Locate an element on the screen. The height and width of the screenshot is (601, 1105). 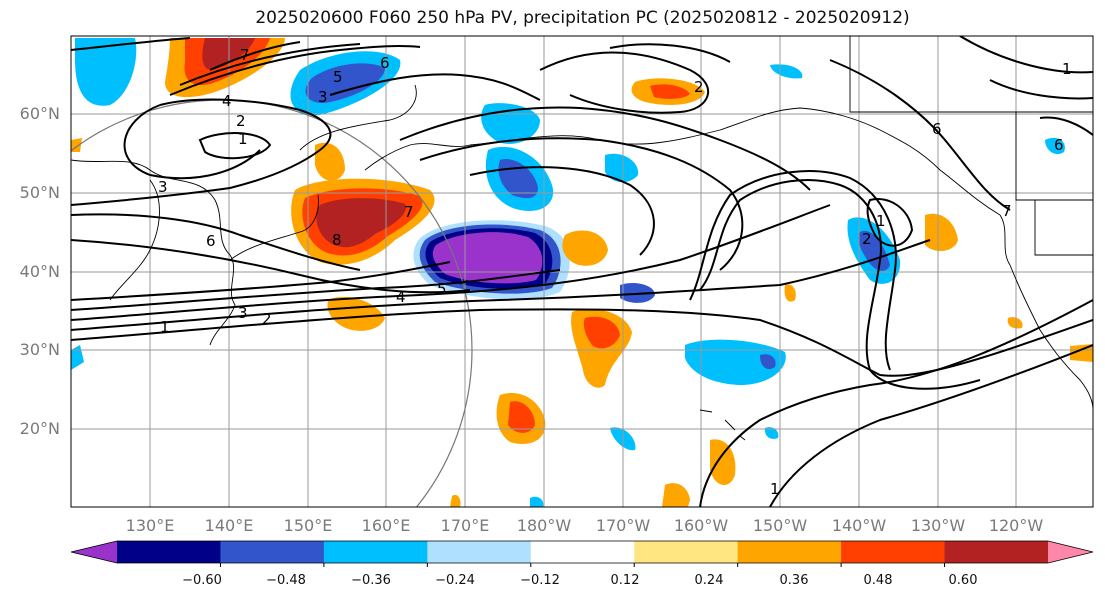
colorbar-tick-label: 0.48 is located at coordinates (878, 580).